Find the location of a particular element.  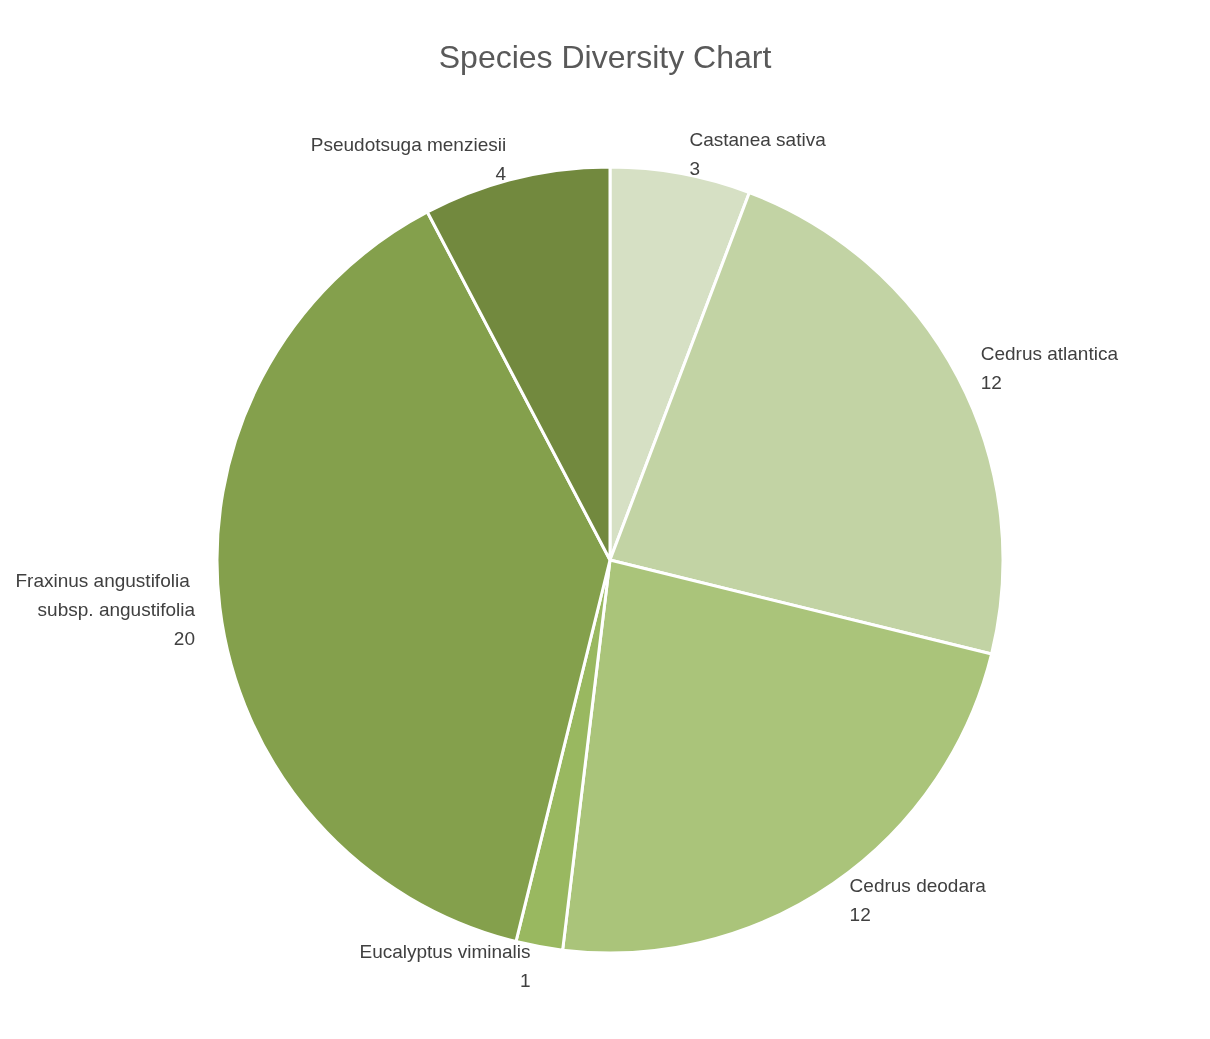

slice-label: Eucalyptus viminalis is located at coordinates (445, 952).